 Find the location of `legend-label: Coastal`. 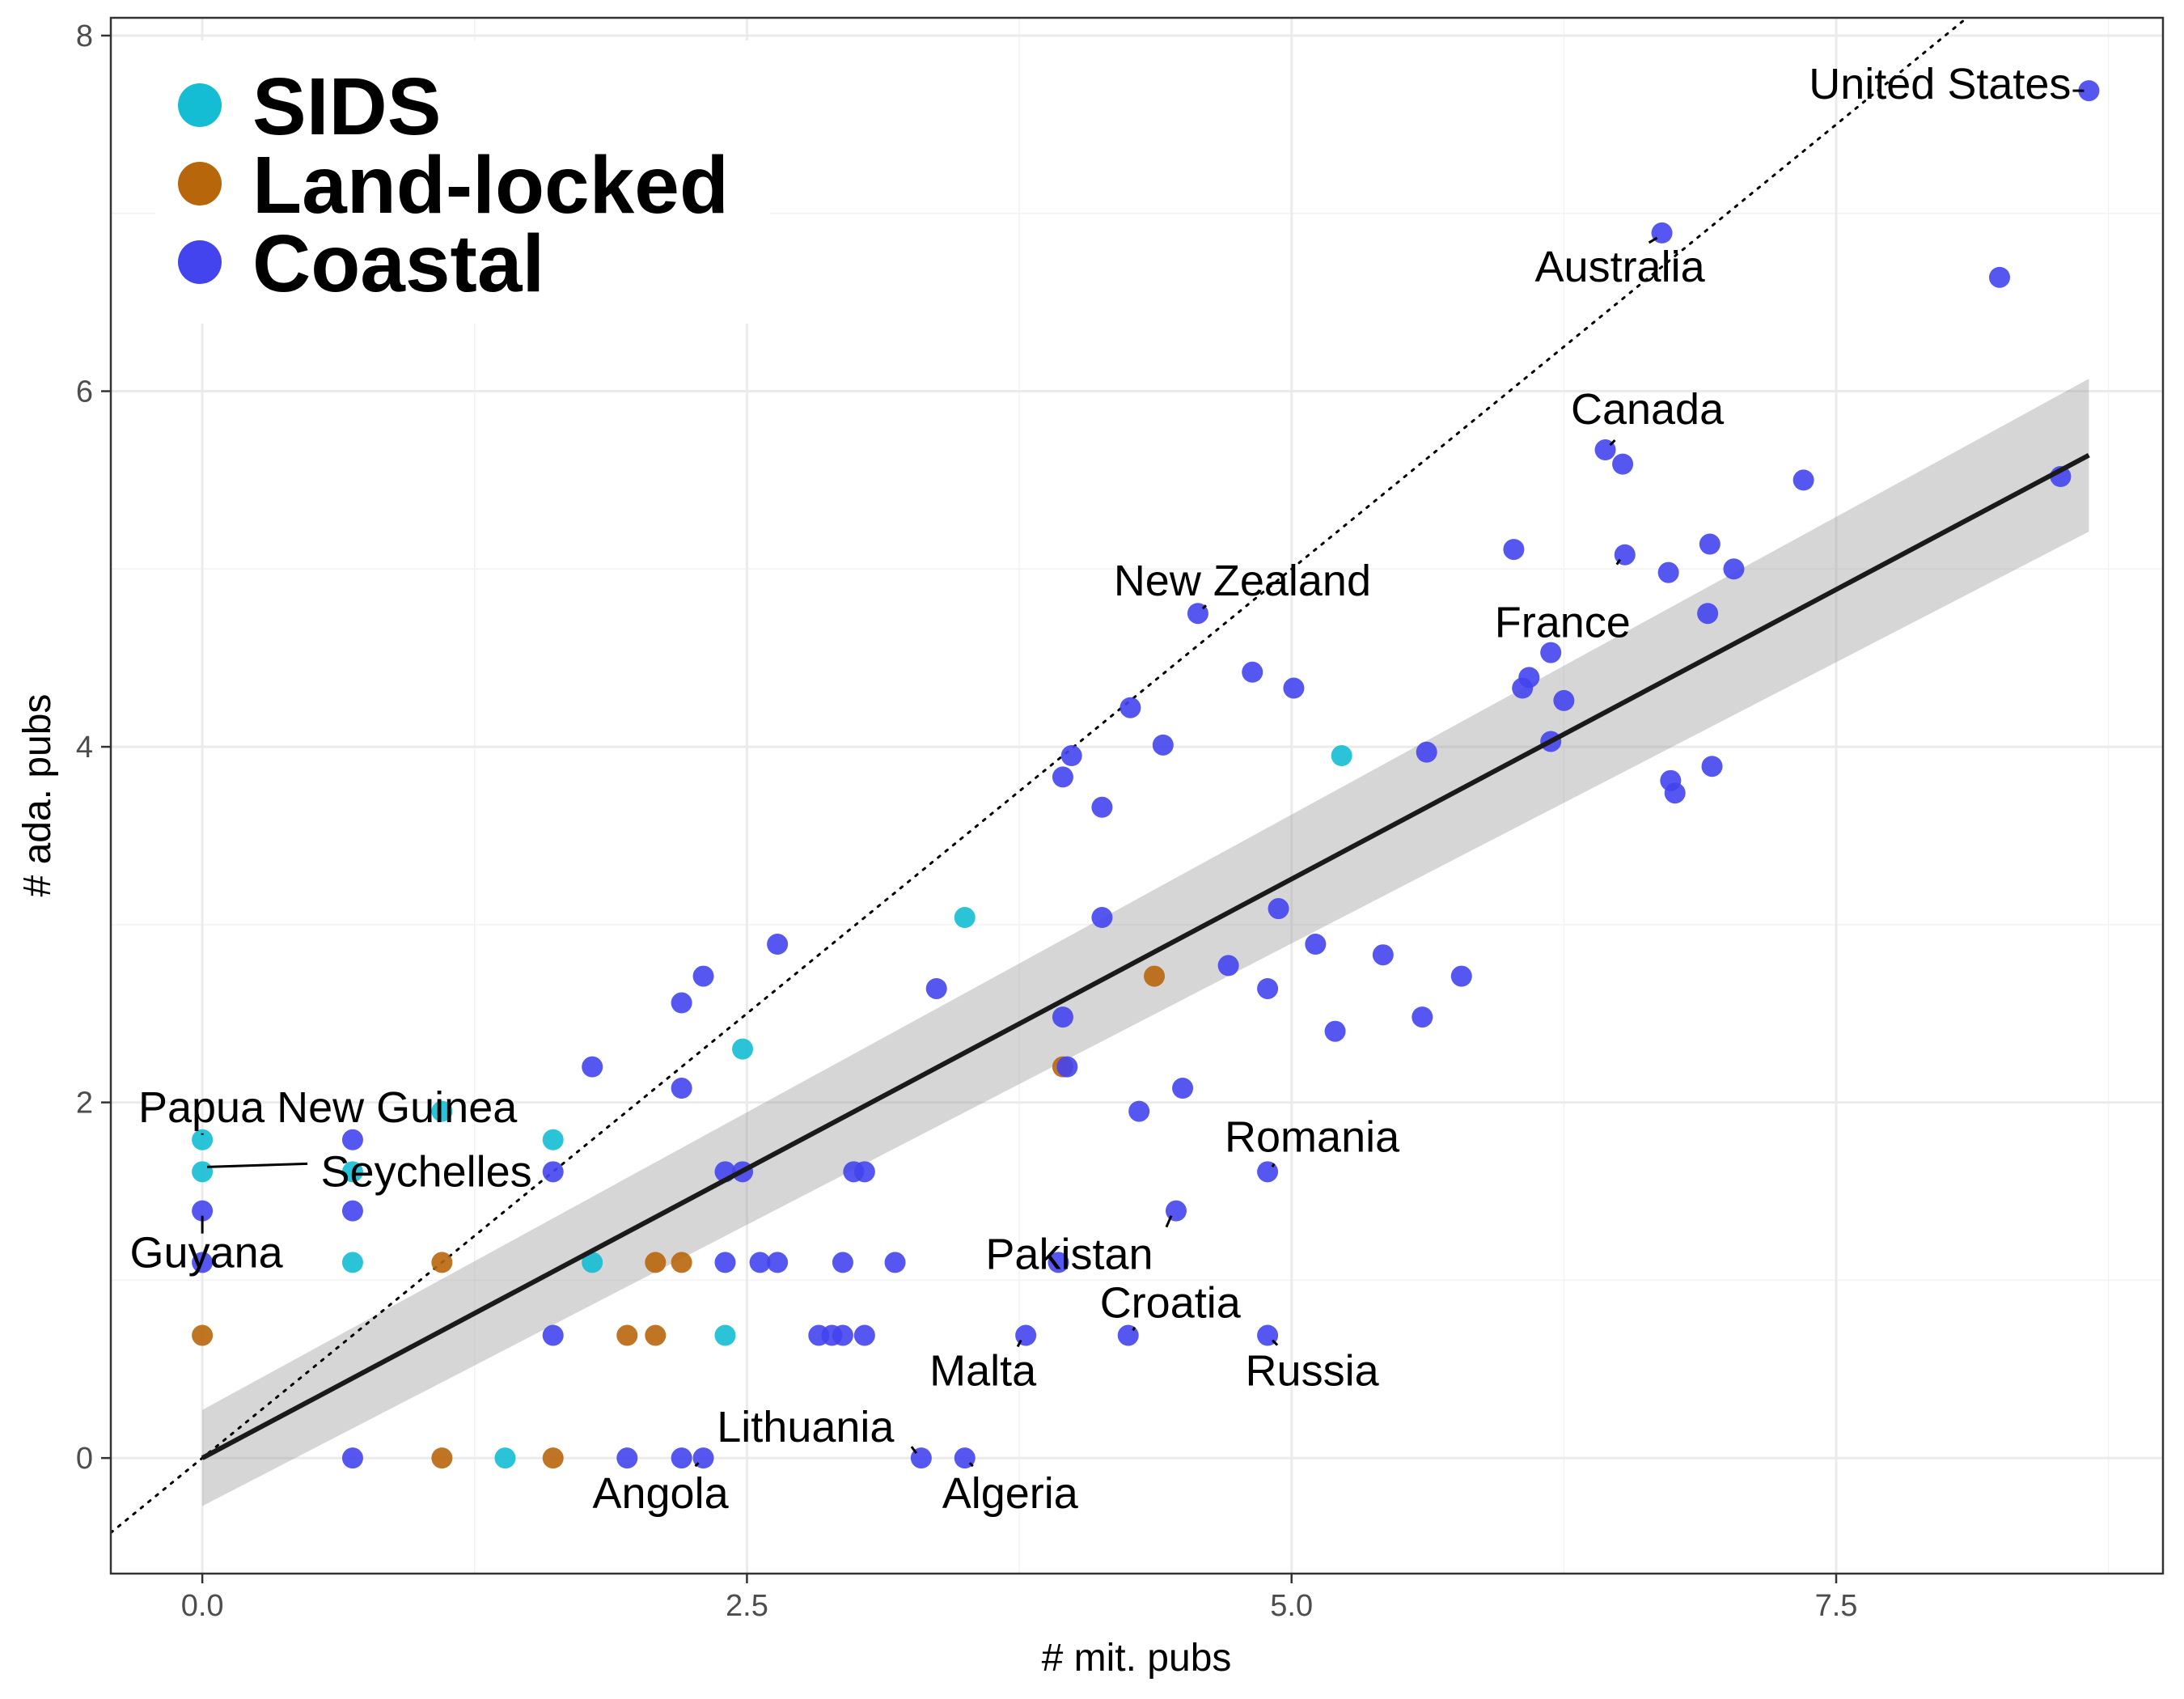

legend-label: Coastal is located at coordinates (398, 263).